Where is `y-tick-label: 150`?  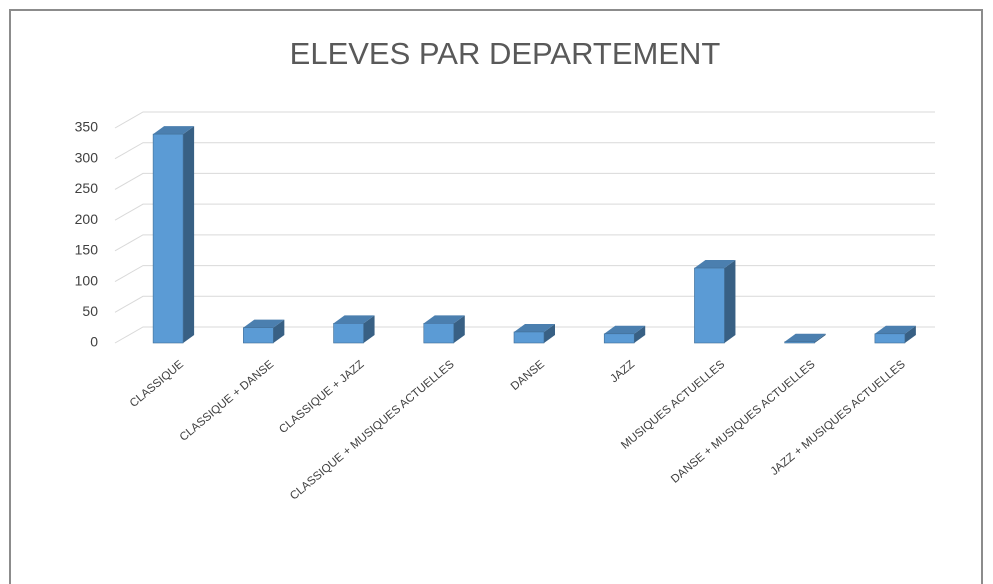 y-tick-label: 150 is located at coordinates (87, 250).